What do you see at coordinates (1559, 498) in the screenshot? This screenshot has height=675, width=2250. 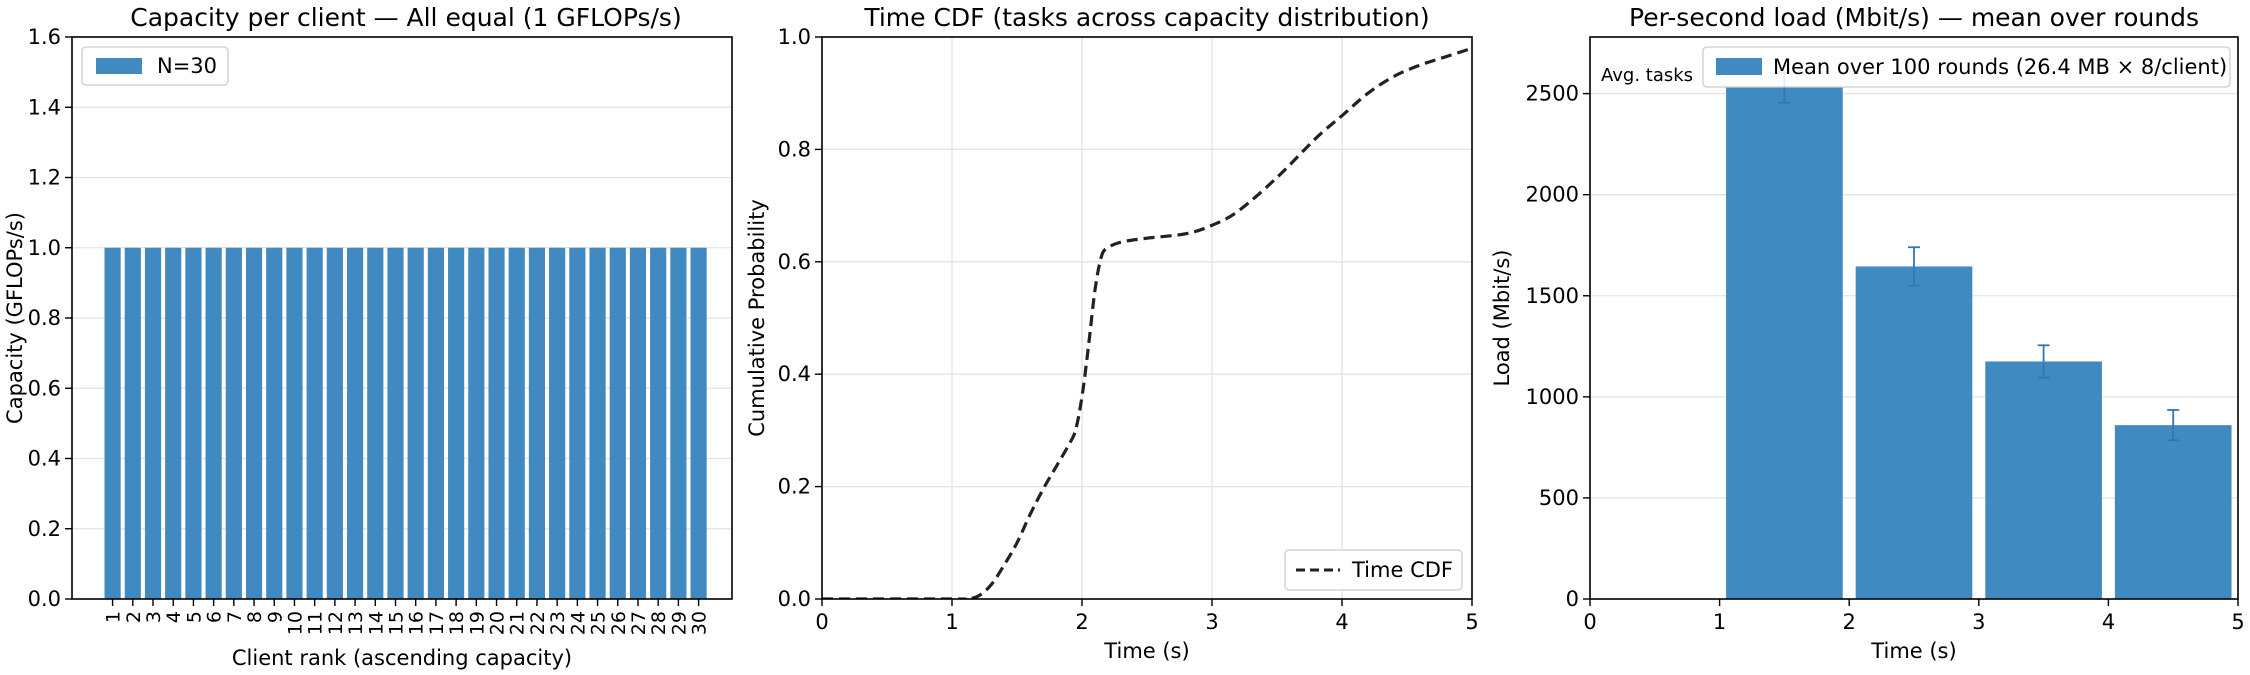 I see `panel3-y-tick-label: 500` at bounding box center [1559, 498].